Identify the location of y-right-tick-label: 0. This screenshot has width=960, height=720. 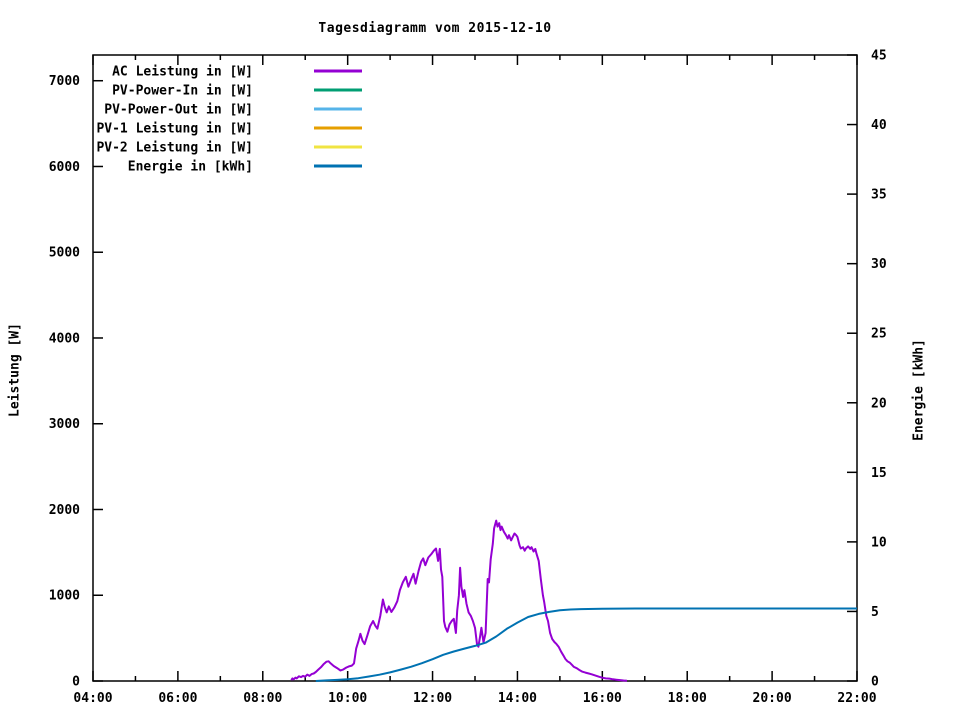
(875, 682).